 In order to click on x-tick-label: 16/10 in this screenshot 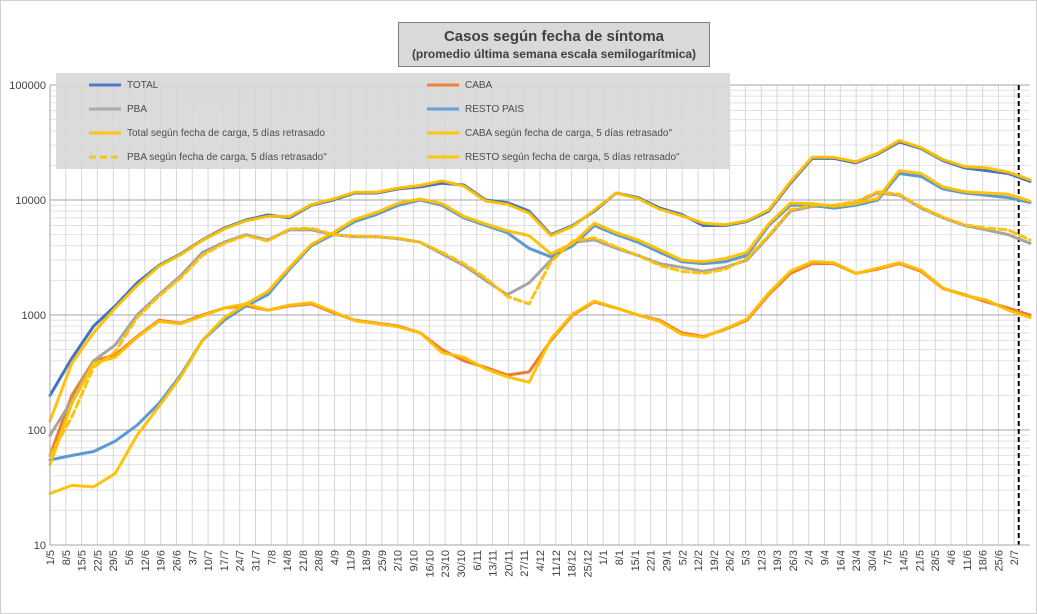, I will do `click(430, 564)`.